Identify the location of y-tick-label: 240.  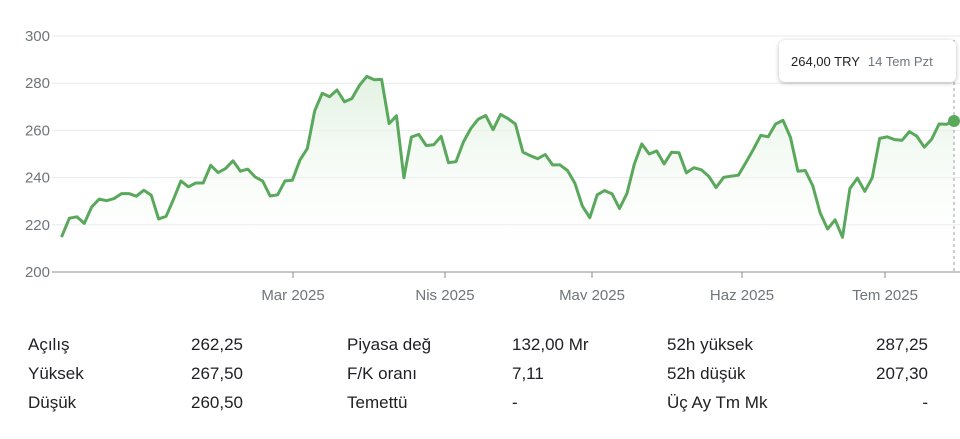
(37, 178).